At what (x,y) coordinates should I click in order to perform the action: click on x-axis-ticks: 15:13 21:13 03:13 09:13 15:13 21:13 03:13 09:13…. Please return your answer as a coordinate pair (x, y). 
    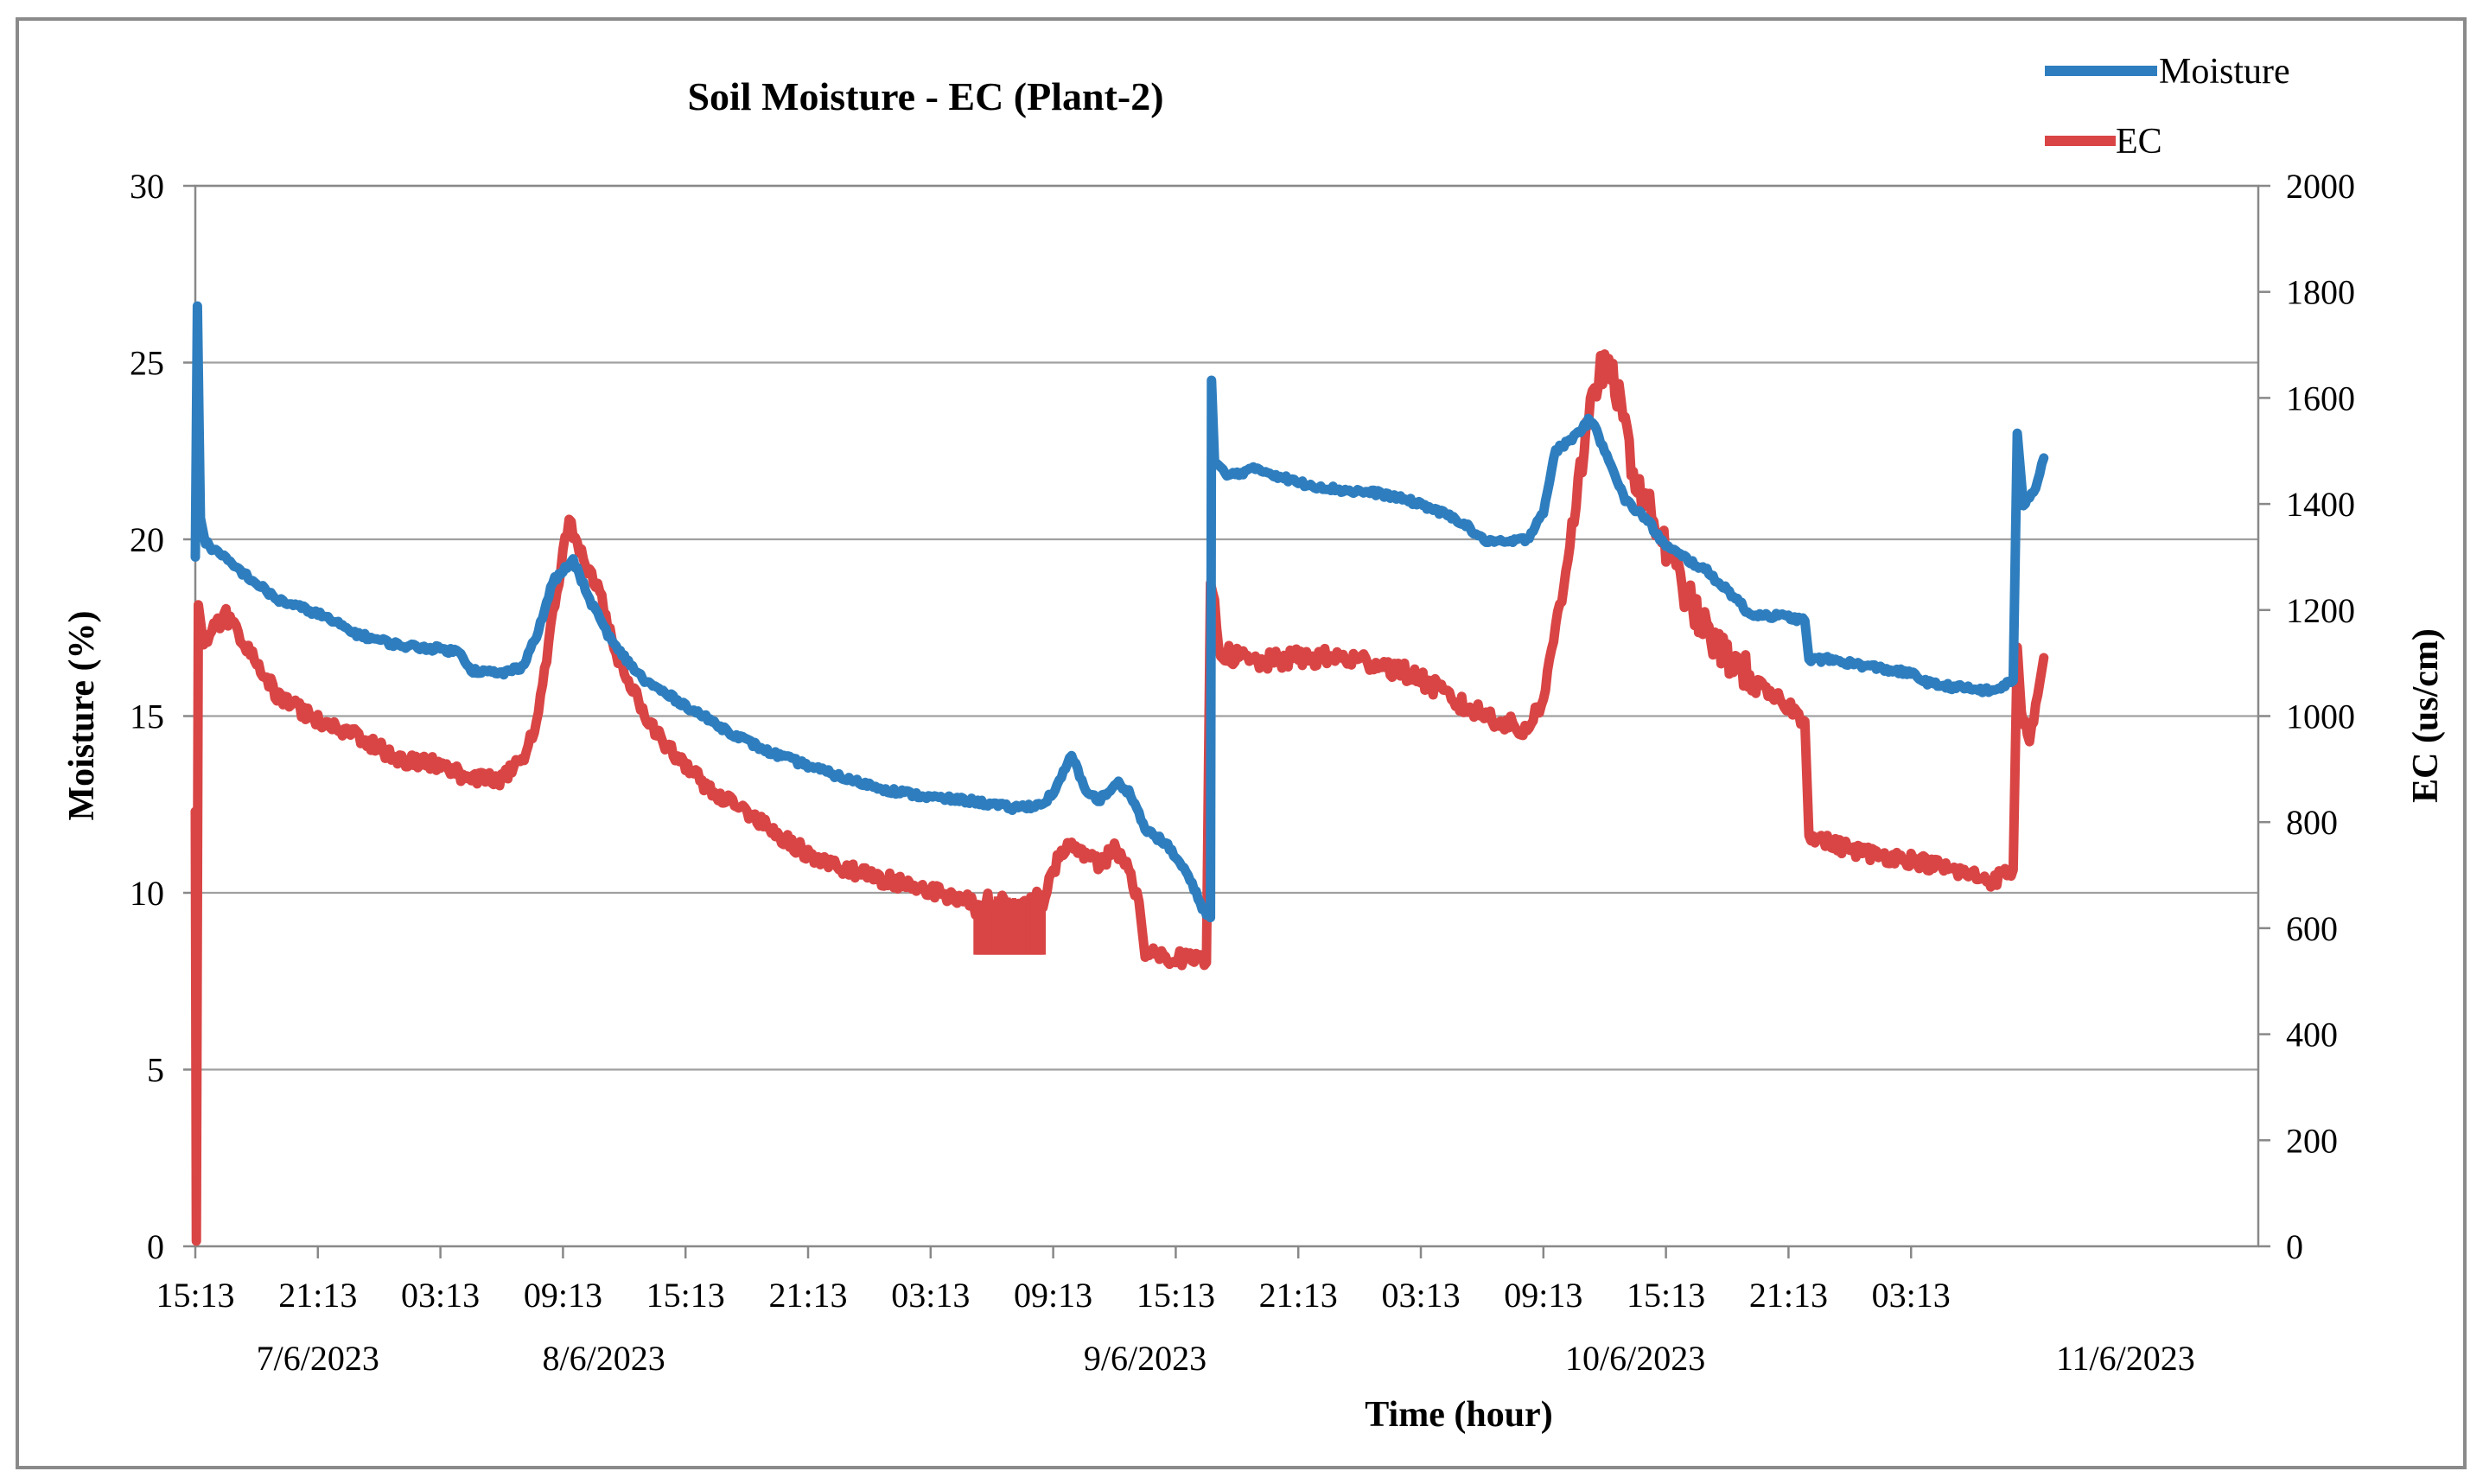
    Looking at the image, I should click on (1176, 1312).